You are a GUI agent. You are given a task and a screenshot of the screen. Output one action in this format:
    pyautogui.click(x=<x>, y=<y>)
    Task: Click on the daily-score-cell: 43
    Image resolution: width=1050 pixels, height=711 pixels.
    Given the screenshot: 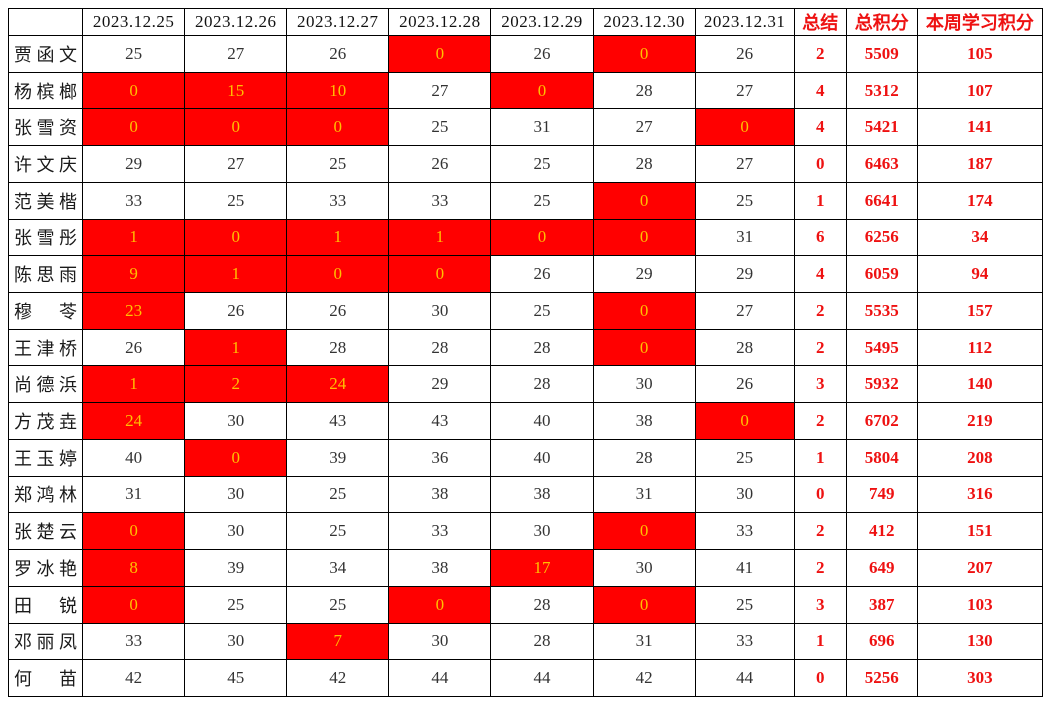 What is the action you would take?
    pyautogui.click(x=338, y=421)
    